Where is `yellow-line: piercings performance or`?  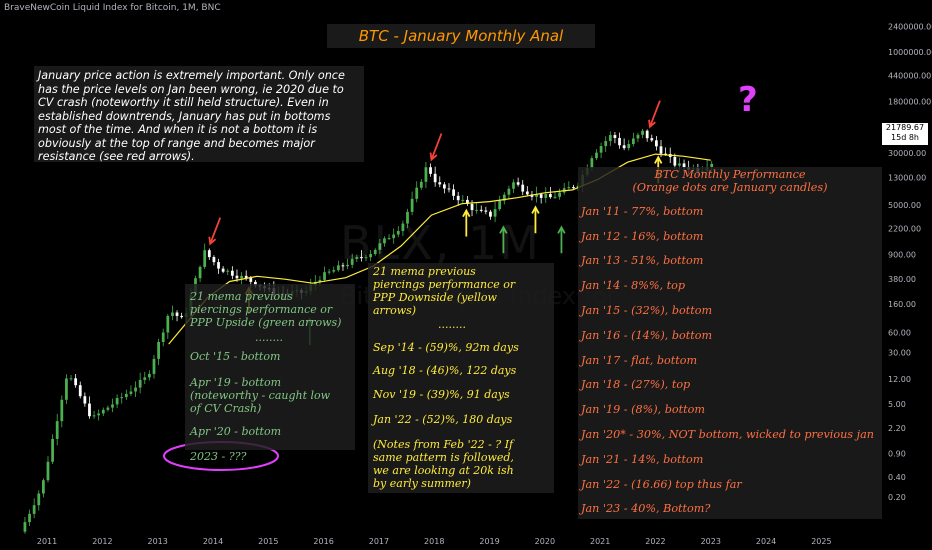
yellow-line: piercings performance or is located at coordinates (444, 284).